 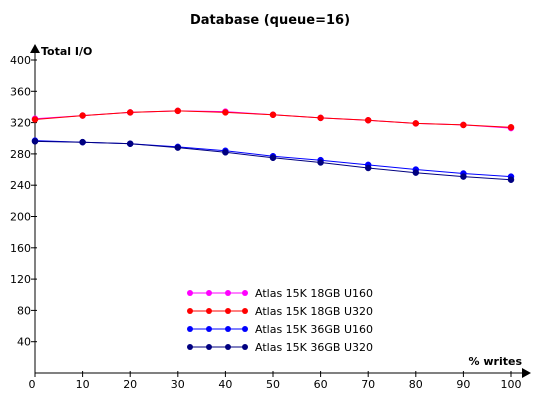 I want to click on legend-label: Atlas 15K 36GB U320, so click(x=314, y=347).